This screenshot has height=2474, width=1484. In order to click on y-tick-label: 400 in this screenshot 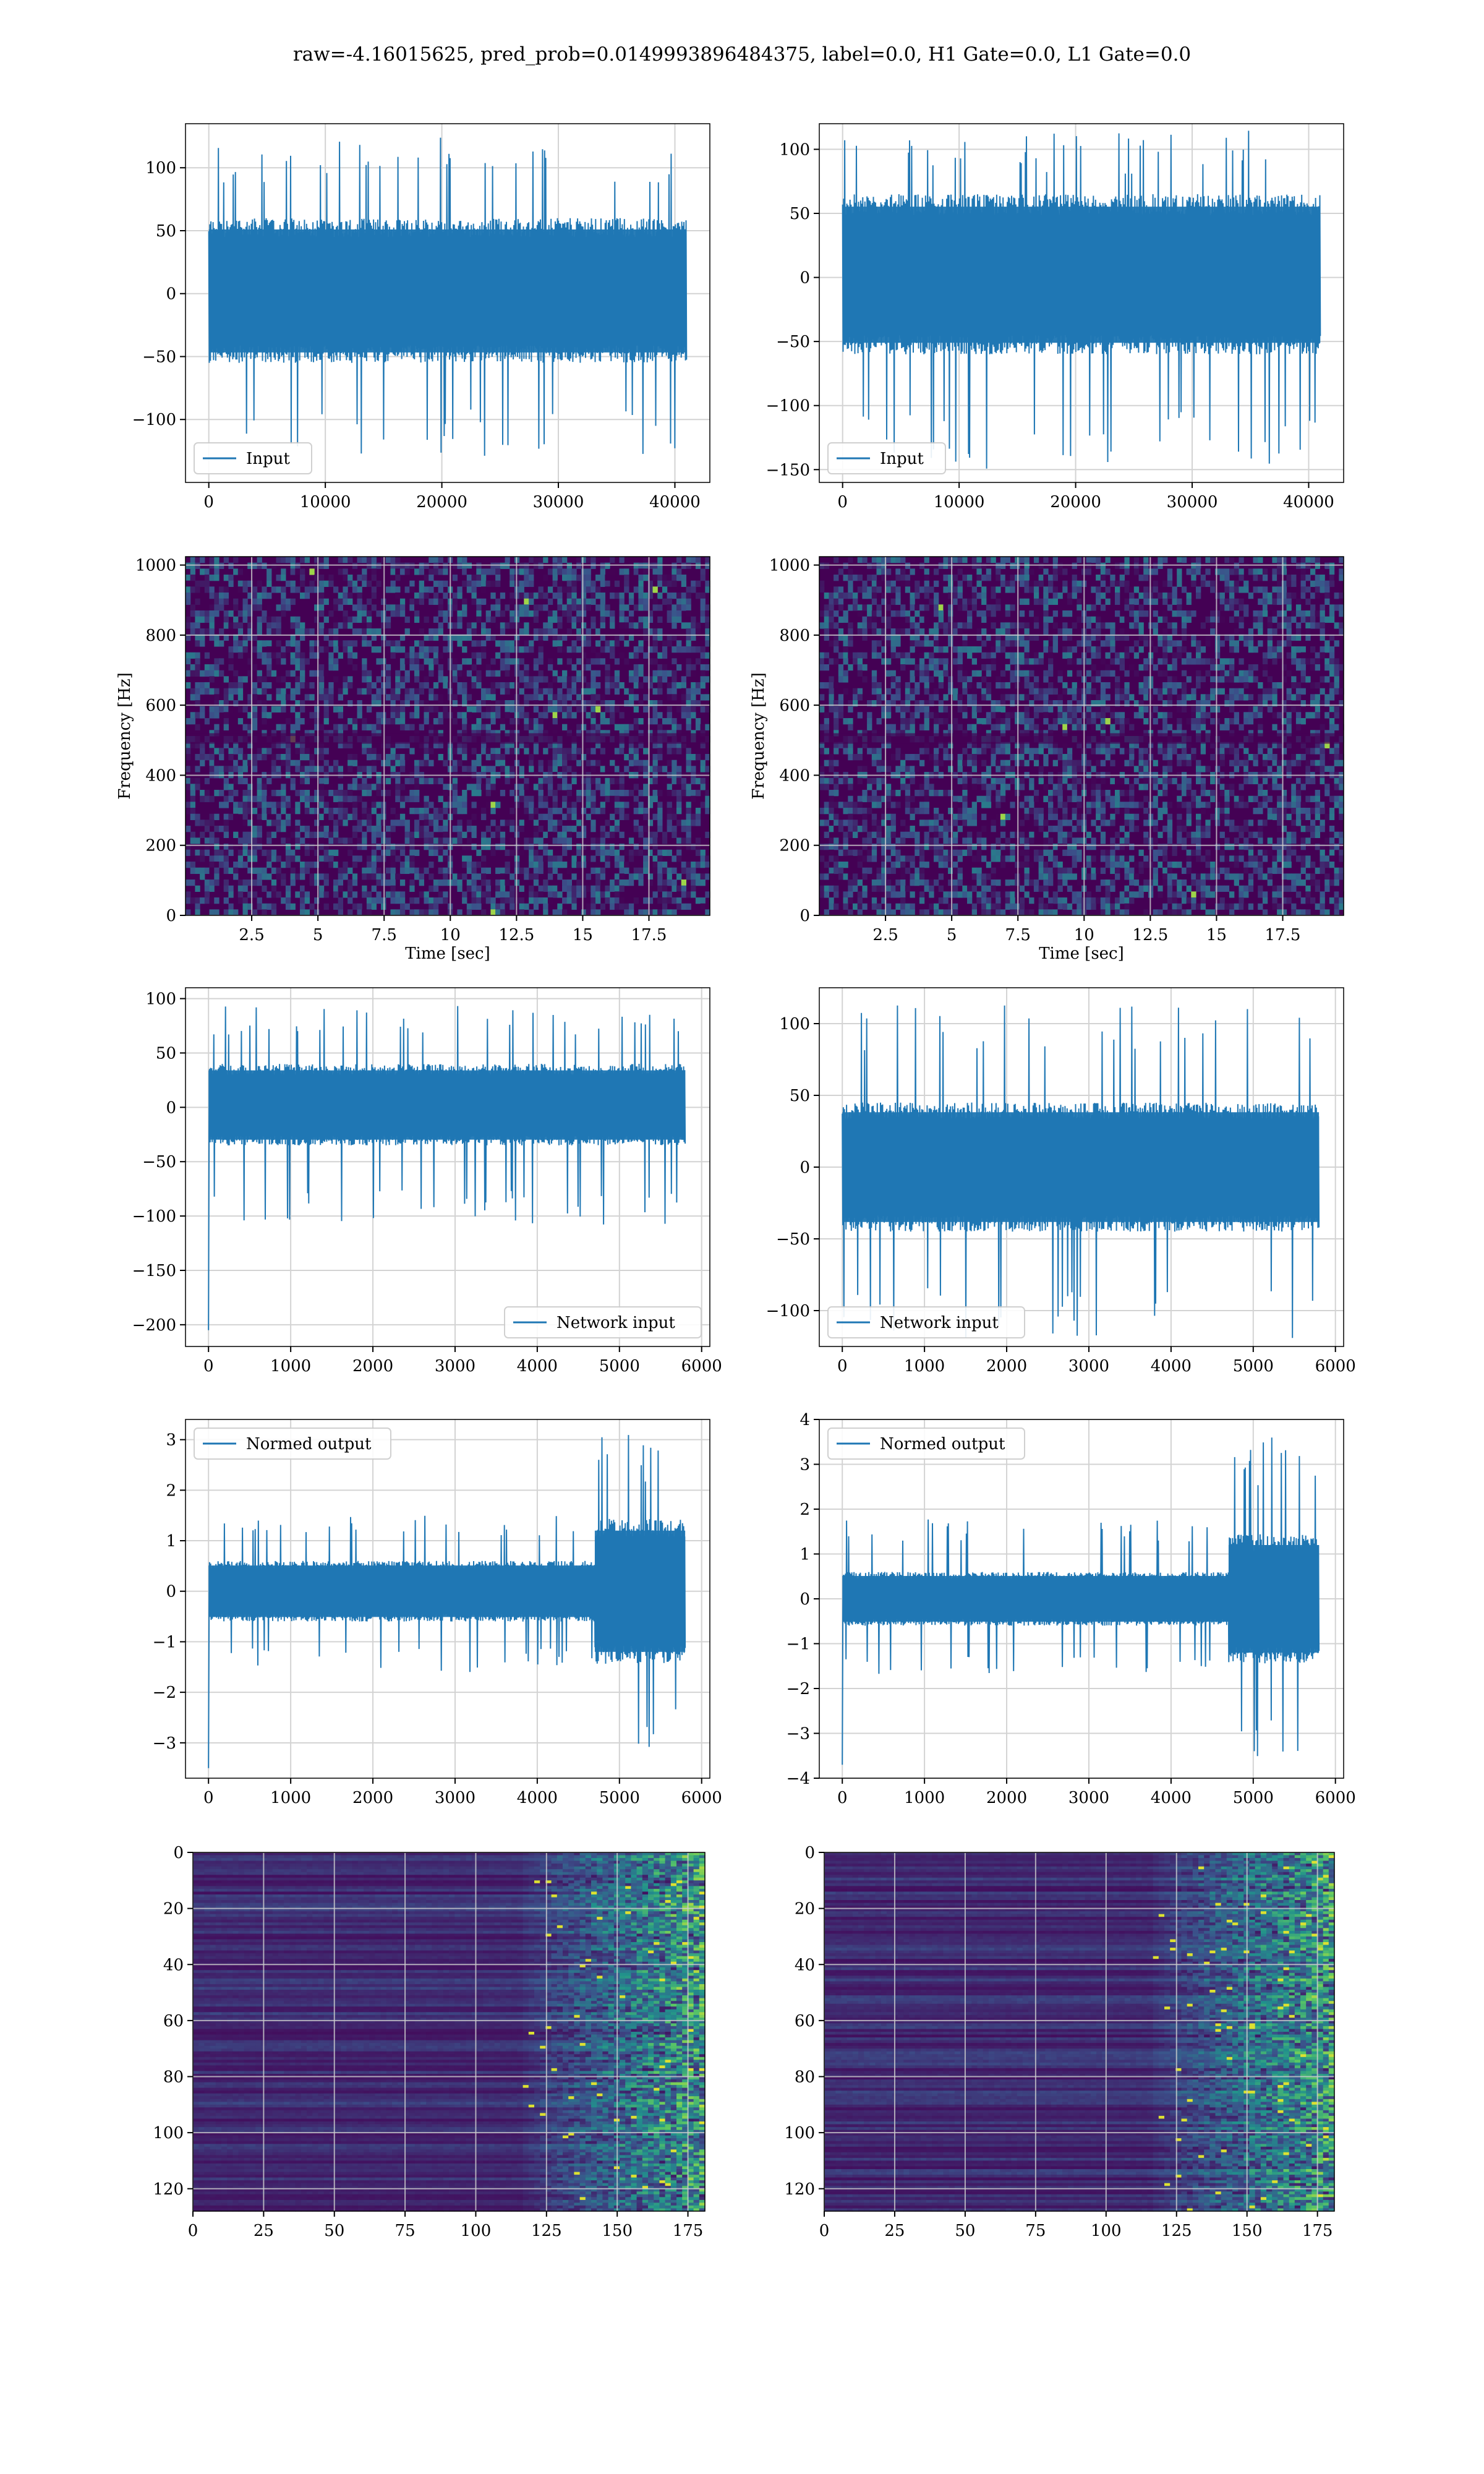, I will do `click(160, 775)`.